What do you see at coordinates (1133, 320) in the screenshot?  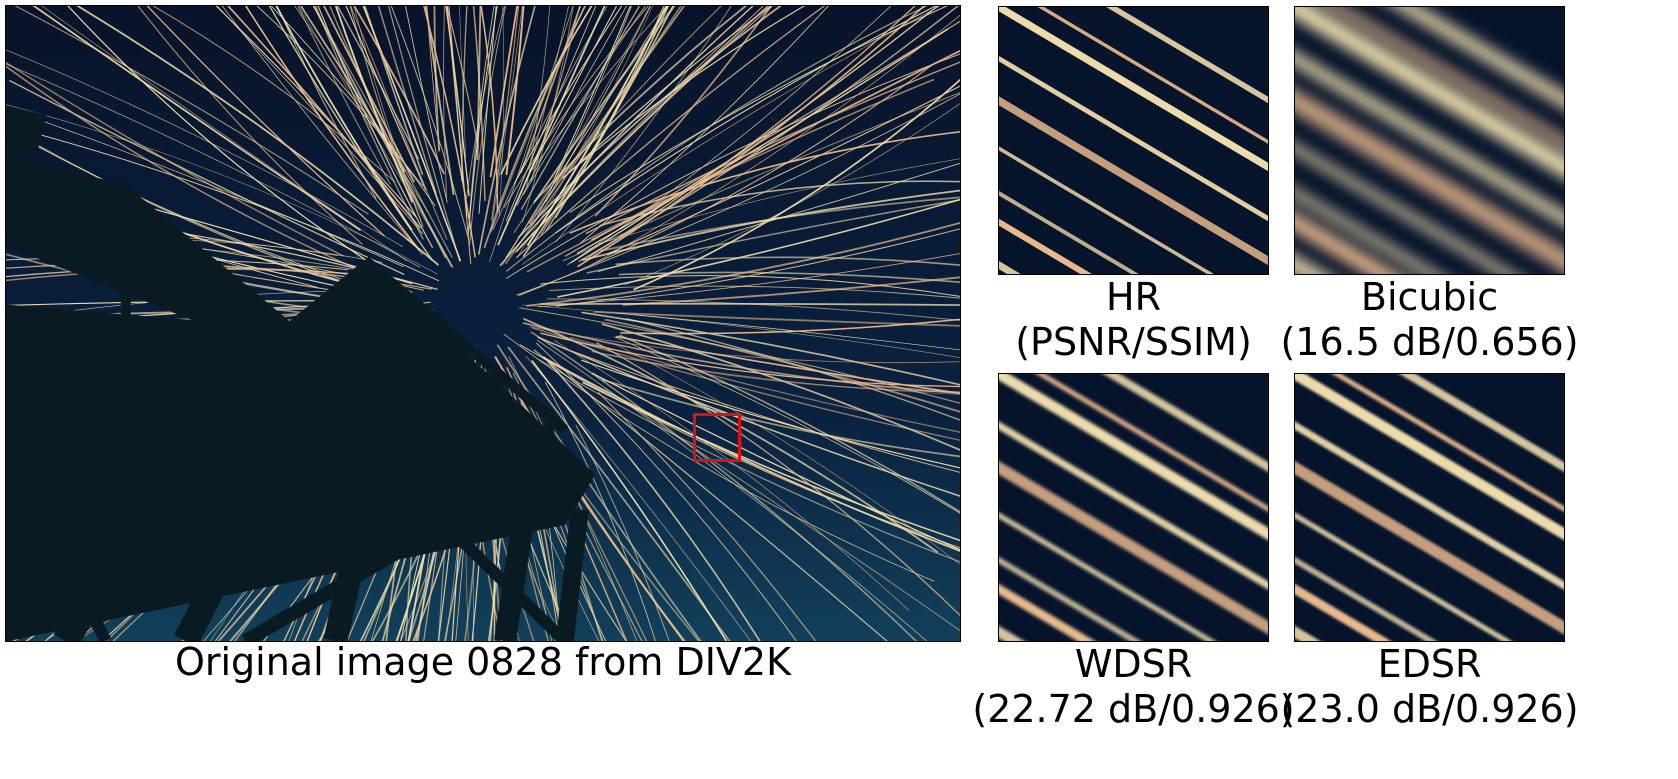 I see `crop-hr-caption: HR (PSNR/SSIM)` at bounding box center [1133, 320].